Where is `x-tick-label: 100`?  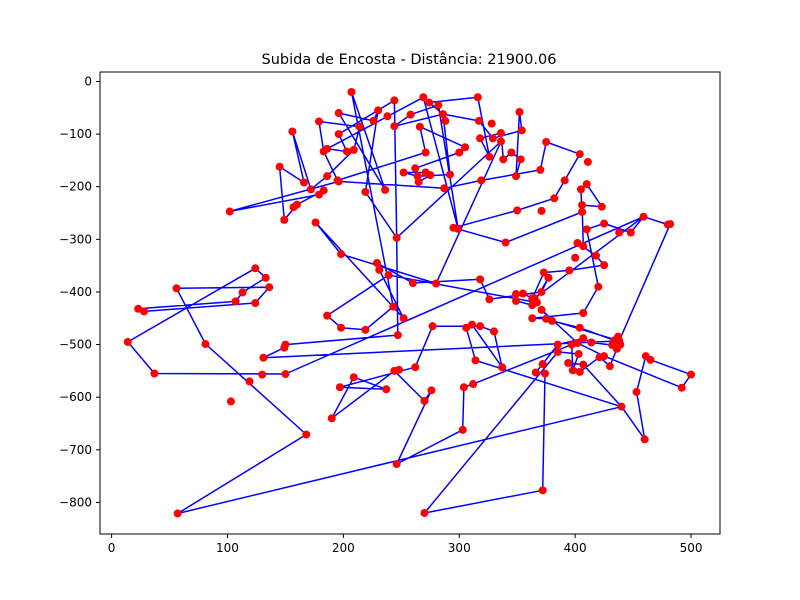 x-tick-label: 100 is located at coordinates (227, 548).